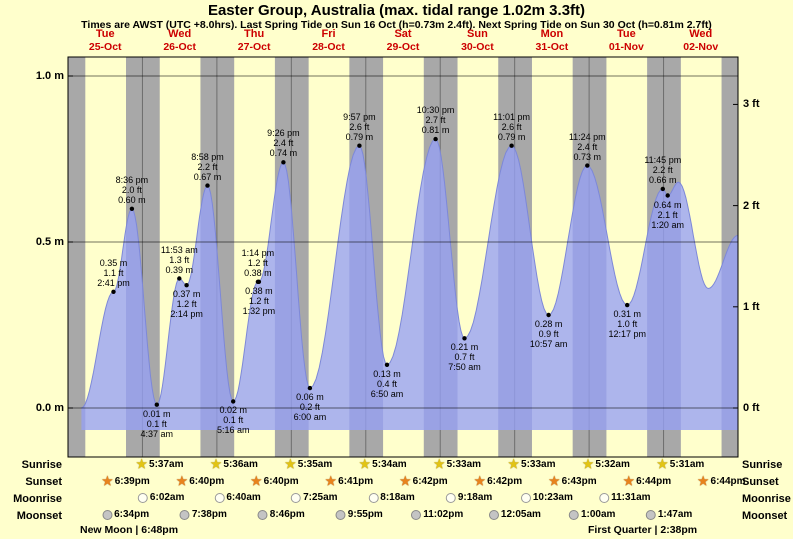  I want to click on y-axis-label-m: 1.0 m, so click(49, 76).